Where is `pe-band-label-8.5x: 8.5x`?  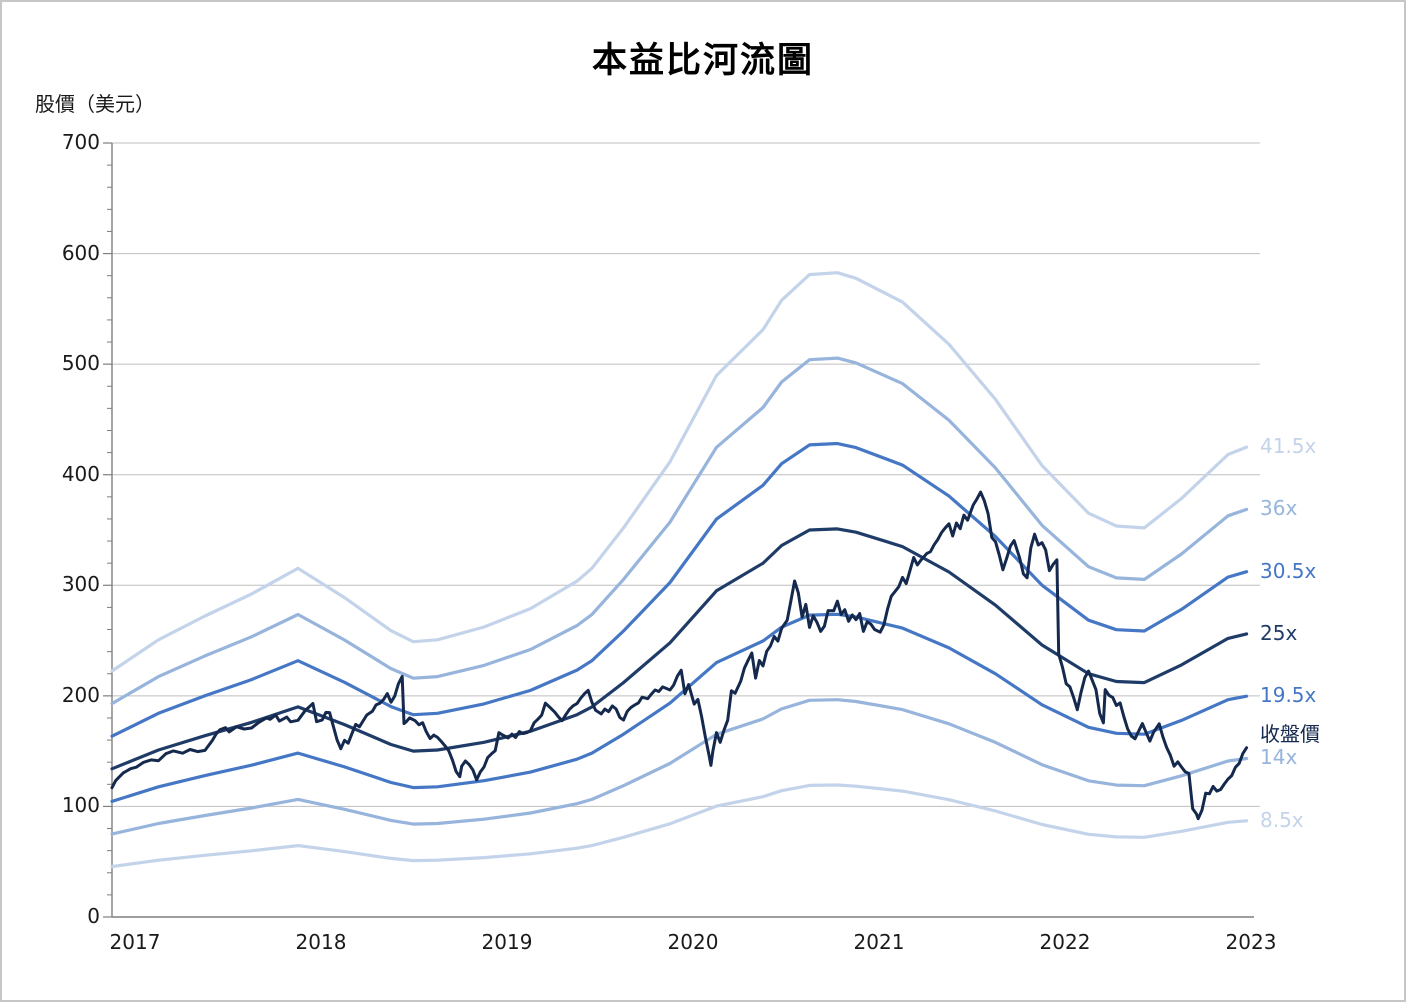
pe-band-label-8.5x: 8.5x is located at coordinates (1282, 819).